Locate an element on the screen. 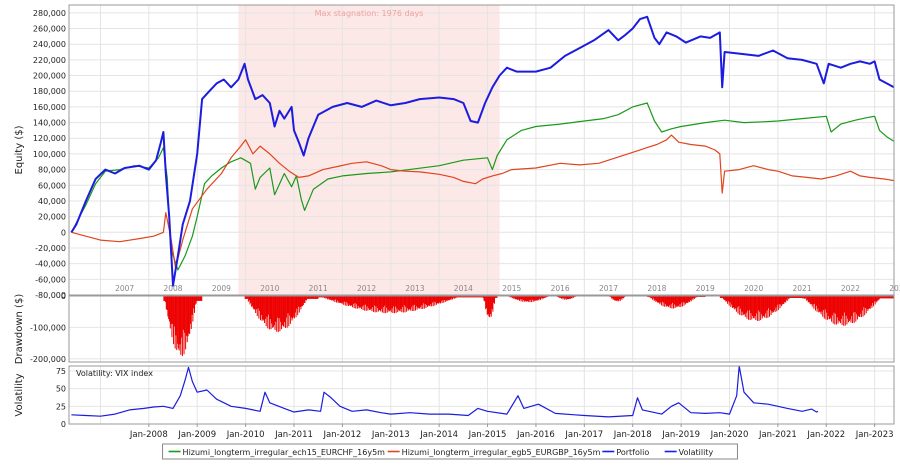  year-label: 2023 is located at coordinates (894, 288).